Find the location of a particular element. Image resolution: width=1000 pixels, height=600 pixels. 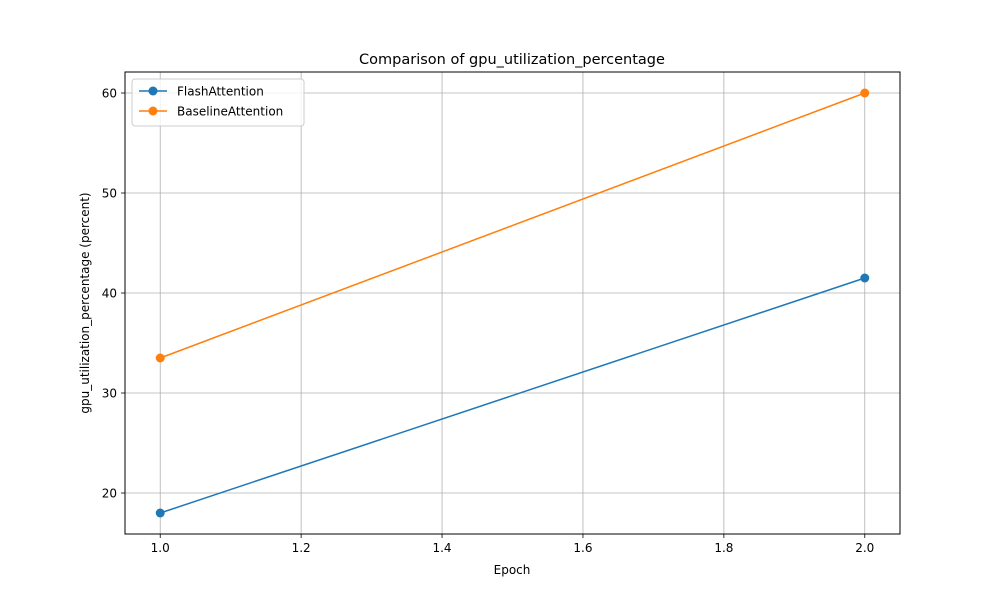

x-tick-label: 1.6 is located at coordinates (582, 548).